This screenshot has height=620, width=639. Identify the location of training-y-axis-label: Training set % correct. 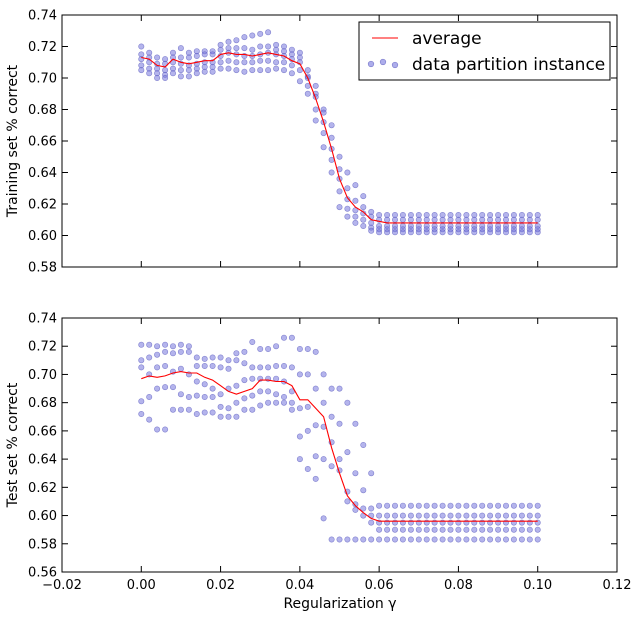
(13, 141).